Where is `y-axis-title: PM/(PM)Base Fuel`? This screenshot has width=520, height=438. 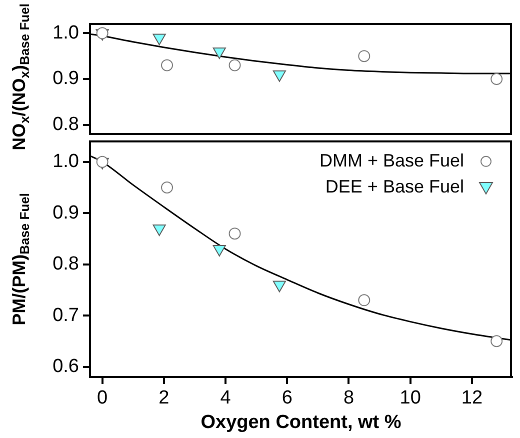
y-axis-title: PM/(PM)Base Fuel is located at coordinates (20, 259).